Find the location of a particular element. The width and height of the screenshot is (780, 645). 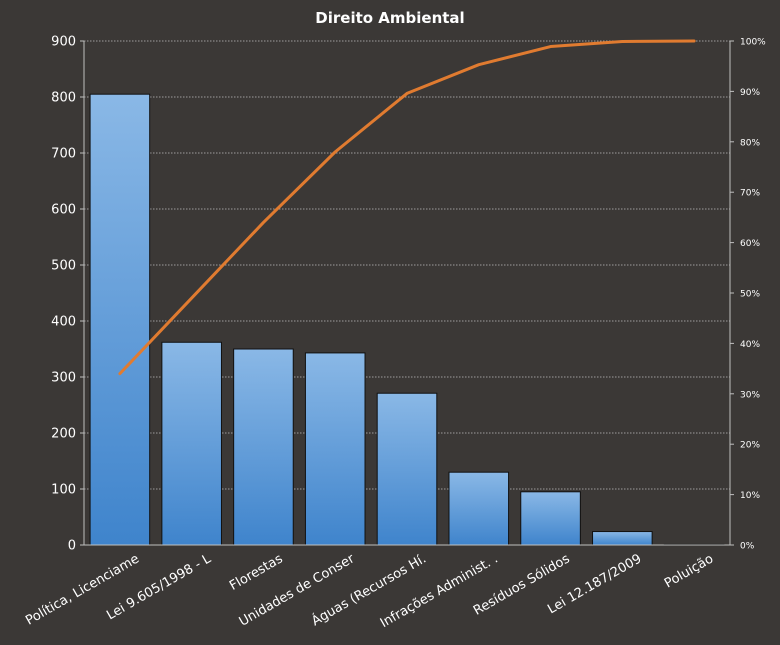

y-tick-label: 700 is located at coordinates (63, 154).